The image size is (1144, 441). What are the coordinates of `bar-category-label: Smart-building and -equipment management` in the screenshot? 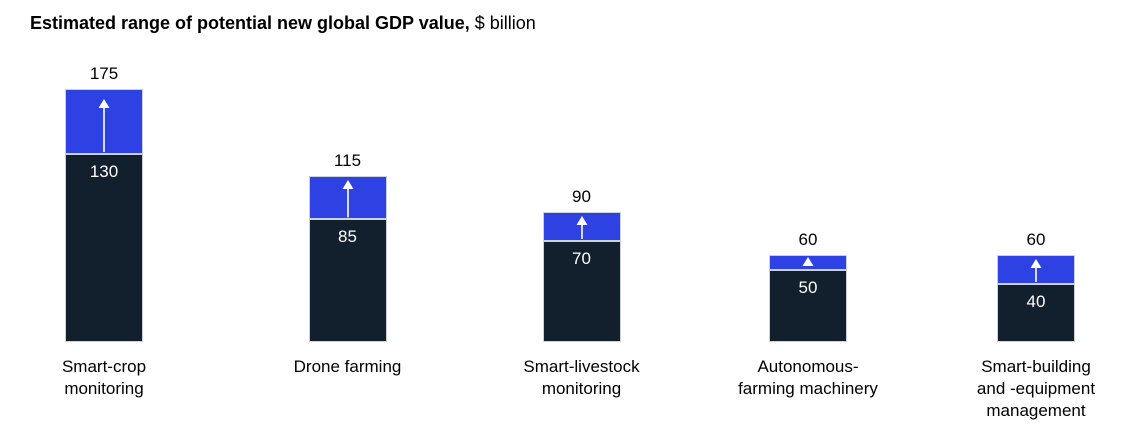 It's located at (1036, 389).